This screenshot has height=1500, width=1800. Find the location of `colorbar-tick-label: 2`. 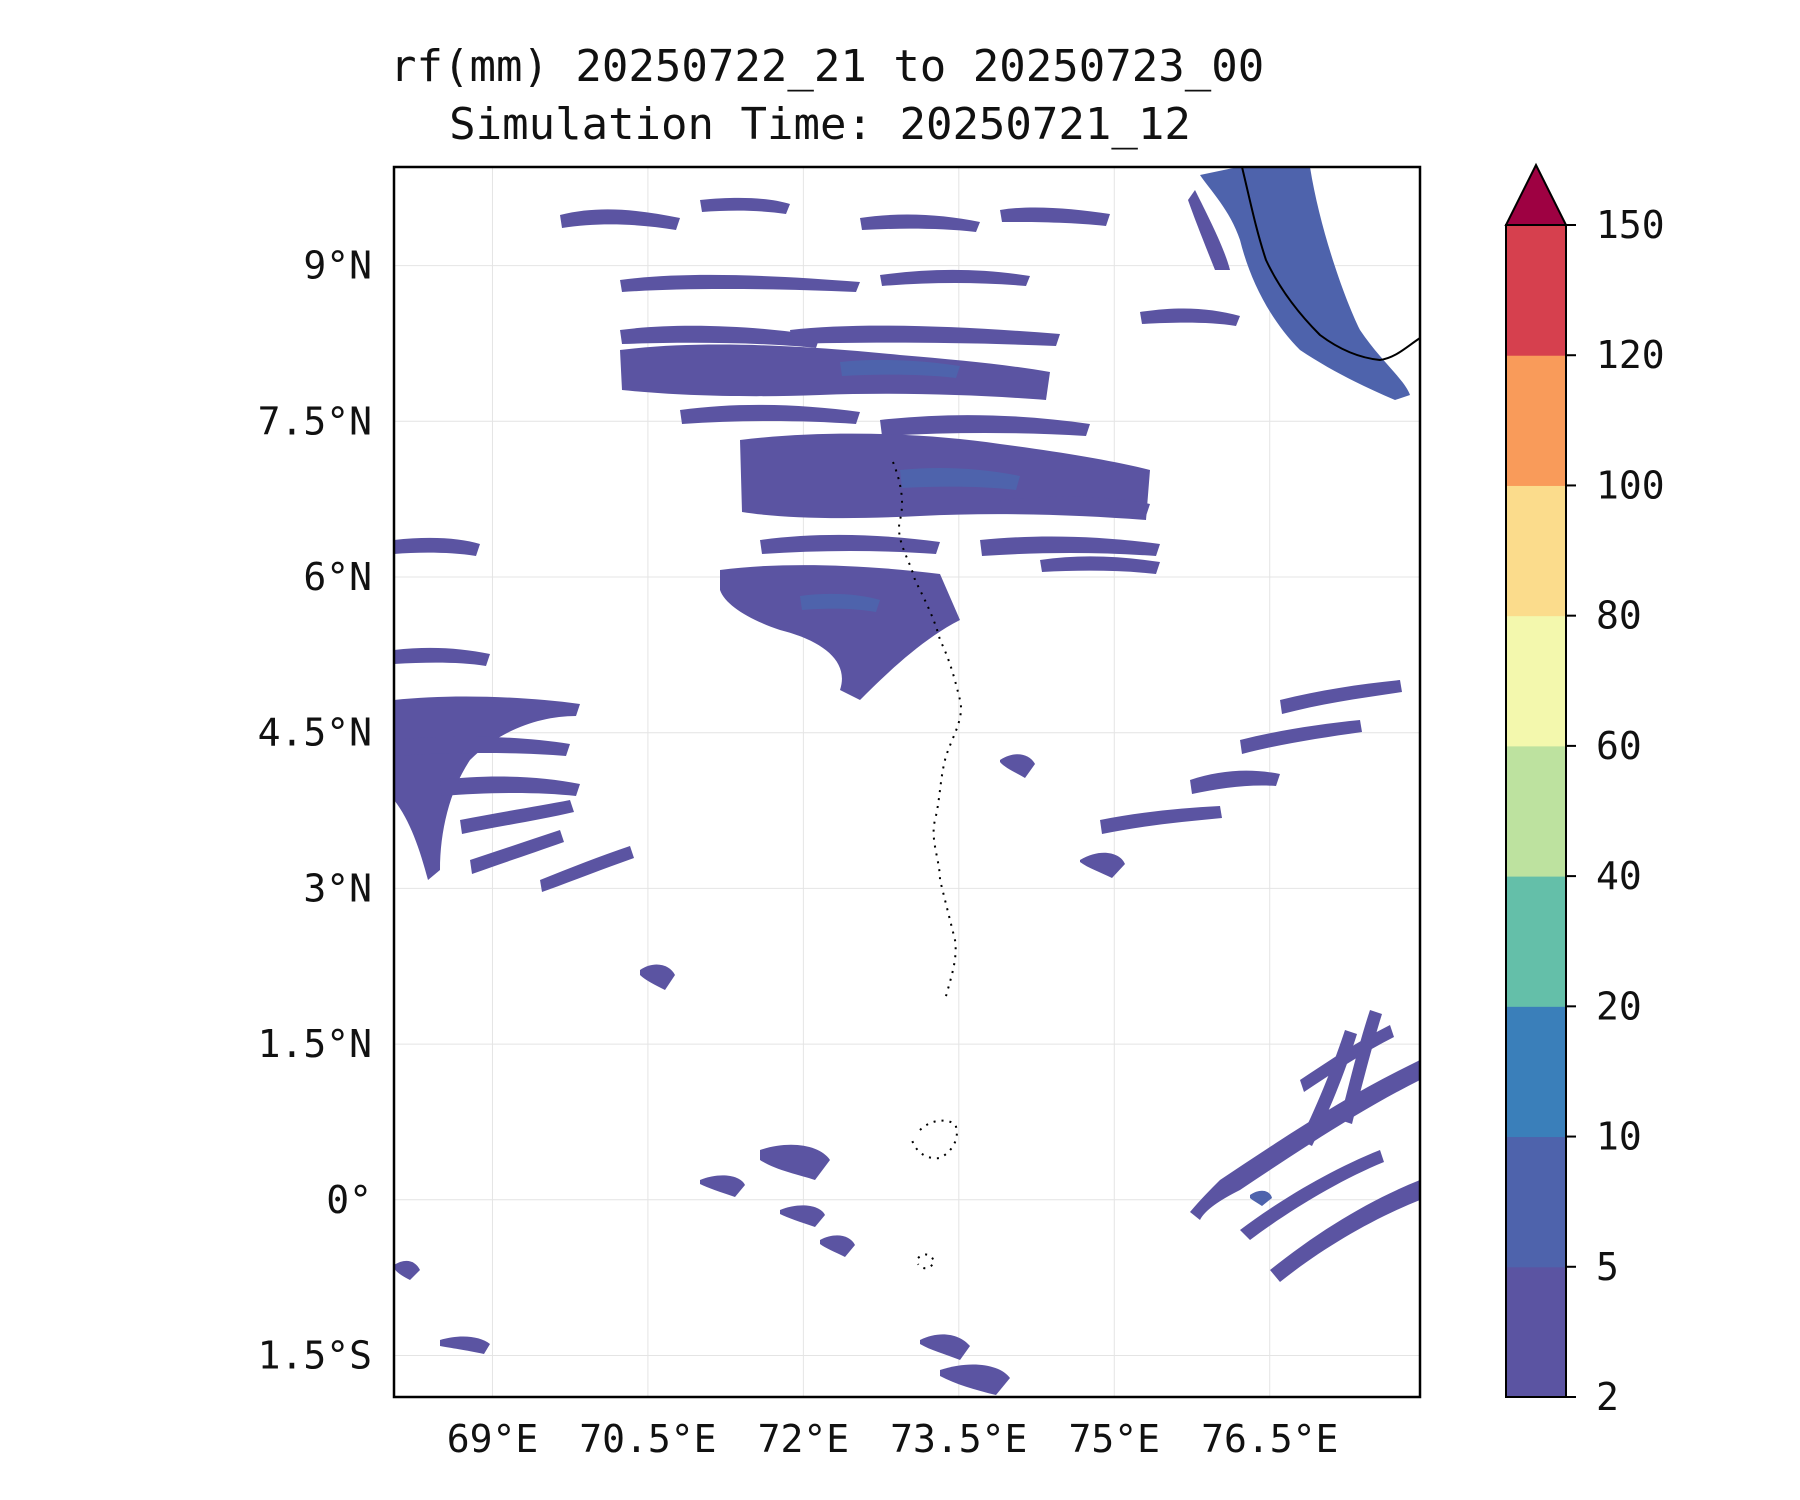

colorbar-tick-label: 2 is located at coordinates (1607, 1397).